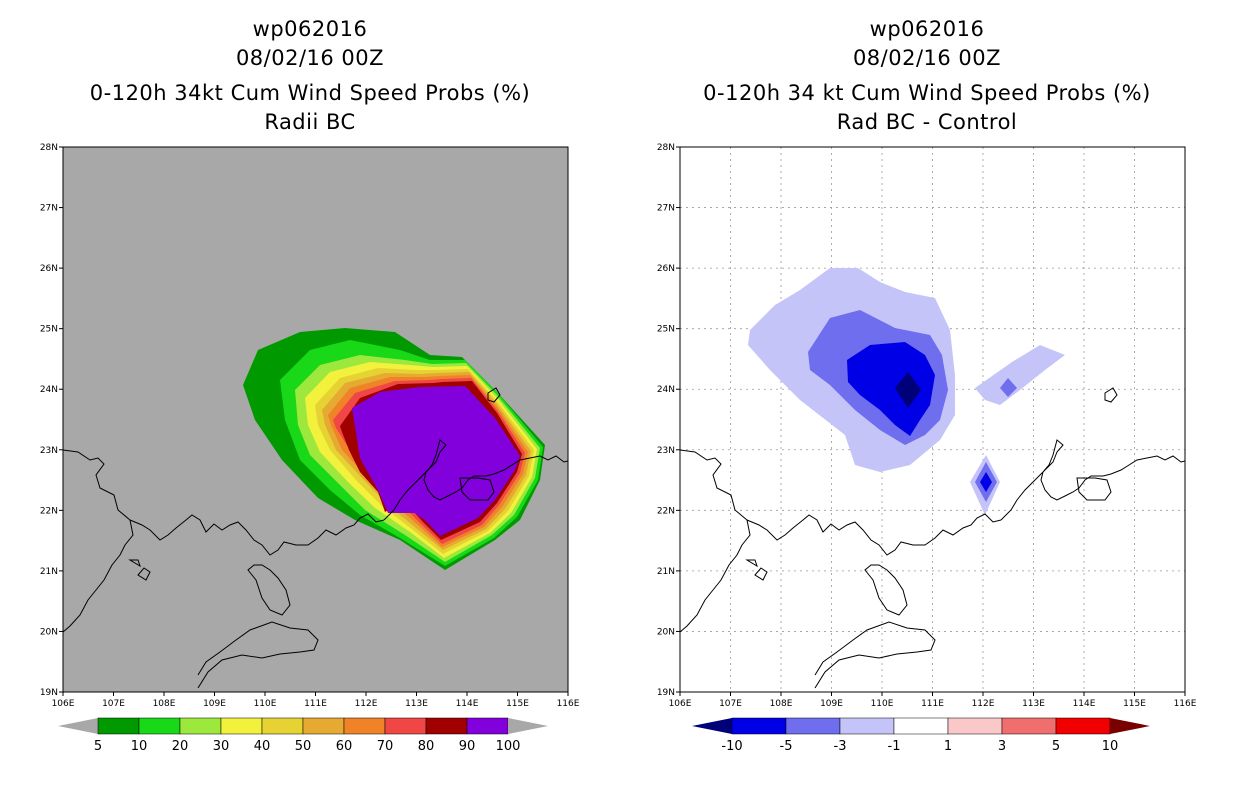 The height and width of the screenshot is (800, 1236). What do you see at coordinates (882, 704) in the screenshot?
I see `lon-tick-label: 110E` at bounding box center [882, 704].